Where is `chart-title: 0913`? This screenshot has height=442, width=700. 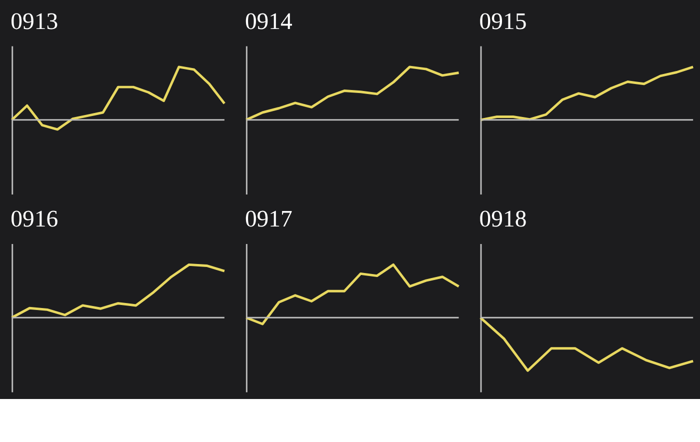 chart-title: 0913 is located at coordinates (34, 21).